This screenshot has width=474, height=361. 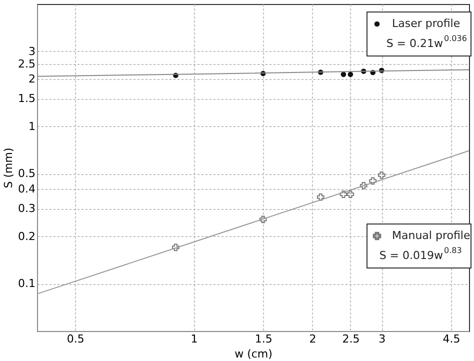 I want to click on x-tick-label: 1.5, so click(x=263, y=339).